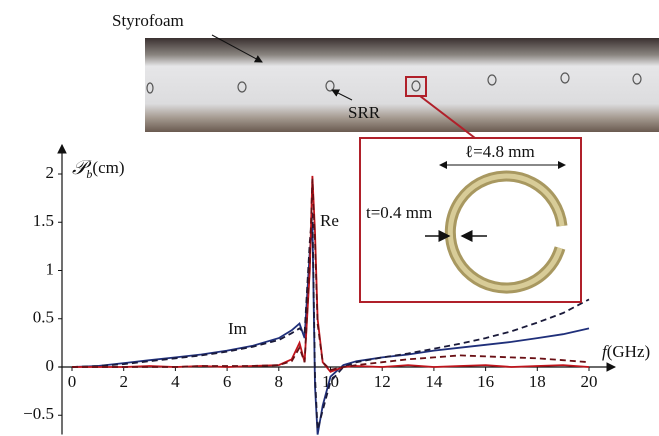 The height and width of the screenshot is (436, 659). Describe the element at coordinates (329, 220) in the screenshot. I see `curve-label: Re` at that location.